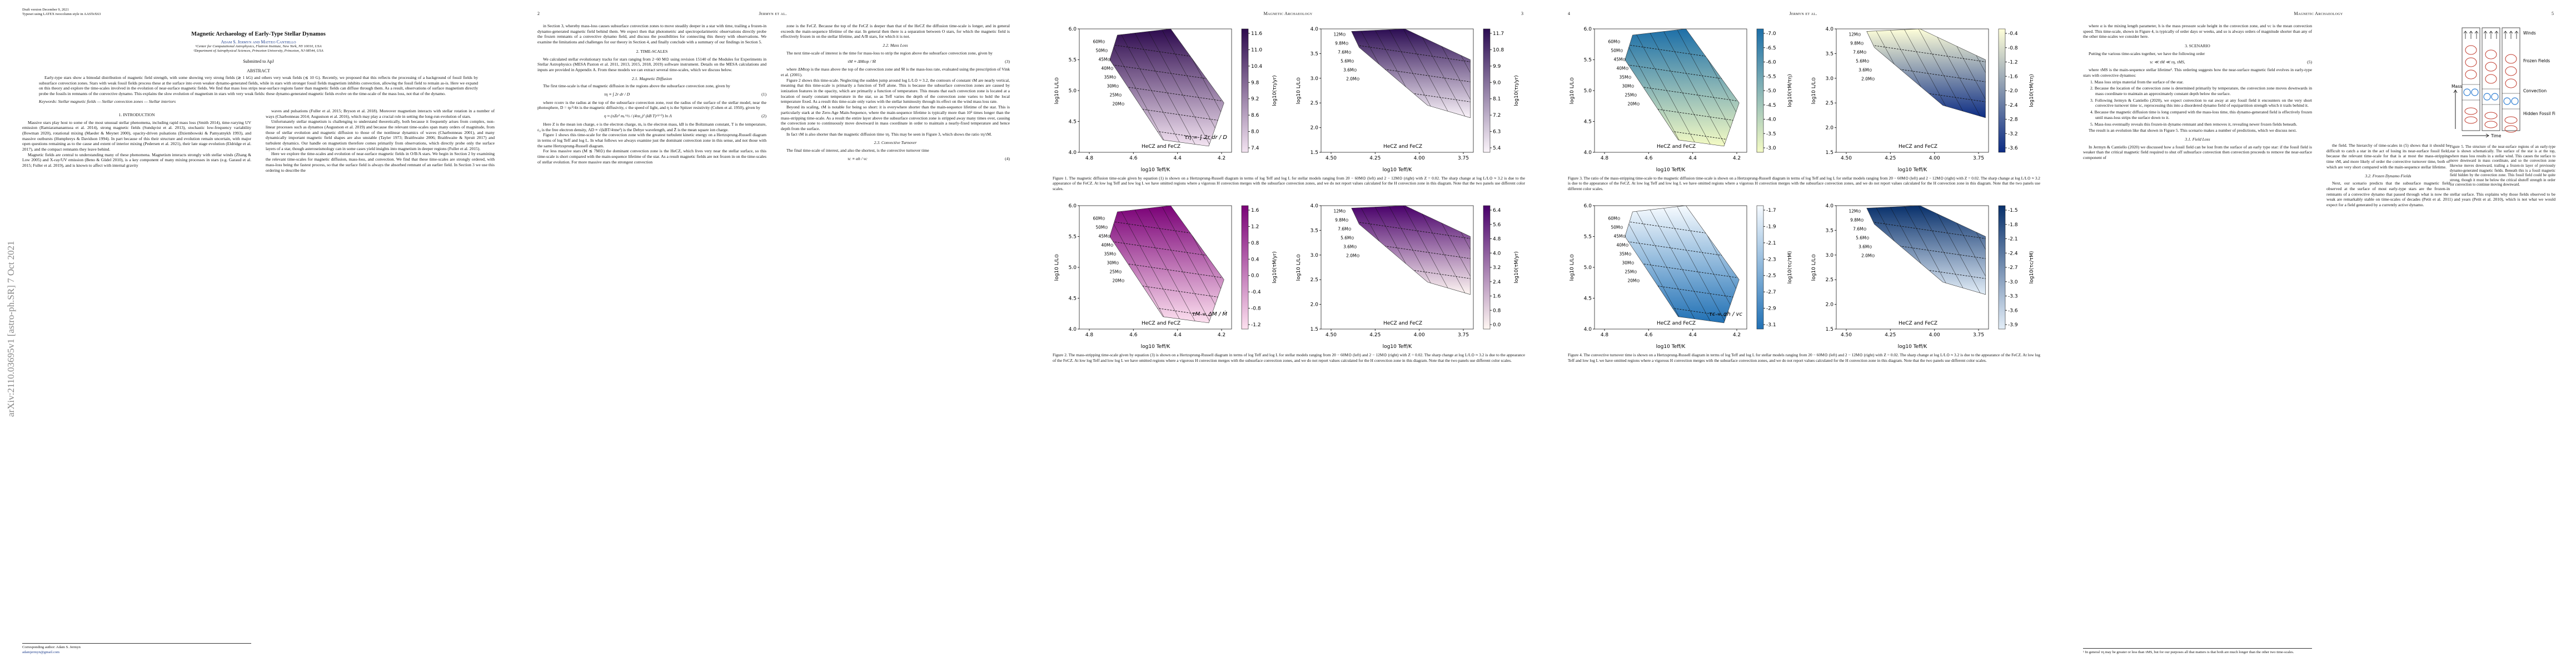  What do you see at coordinates (1221, 158) in the screenshot?
I see `x-tick-label: 4.2` at bounding box center [1221, 158].